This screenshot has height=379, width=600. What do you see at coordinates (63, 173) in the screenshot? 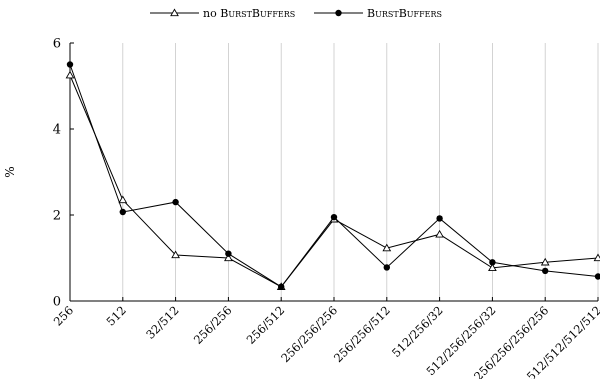
I see `y-axis-ticks: 0 2 4 6` at bounding box center [63, 173].